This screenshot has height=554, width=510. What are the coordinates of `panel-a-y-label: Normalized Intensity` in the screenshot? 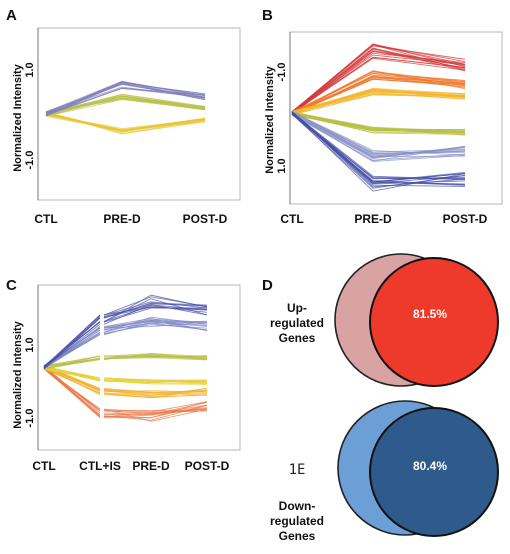 It's located at (18, 117).